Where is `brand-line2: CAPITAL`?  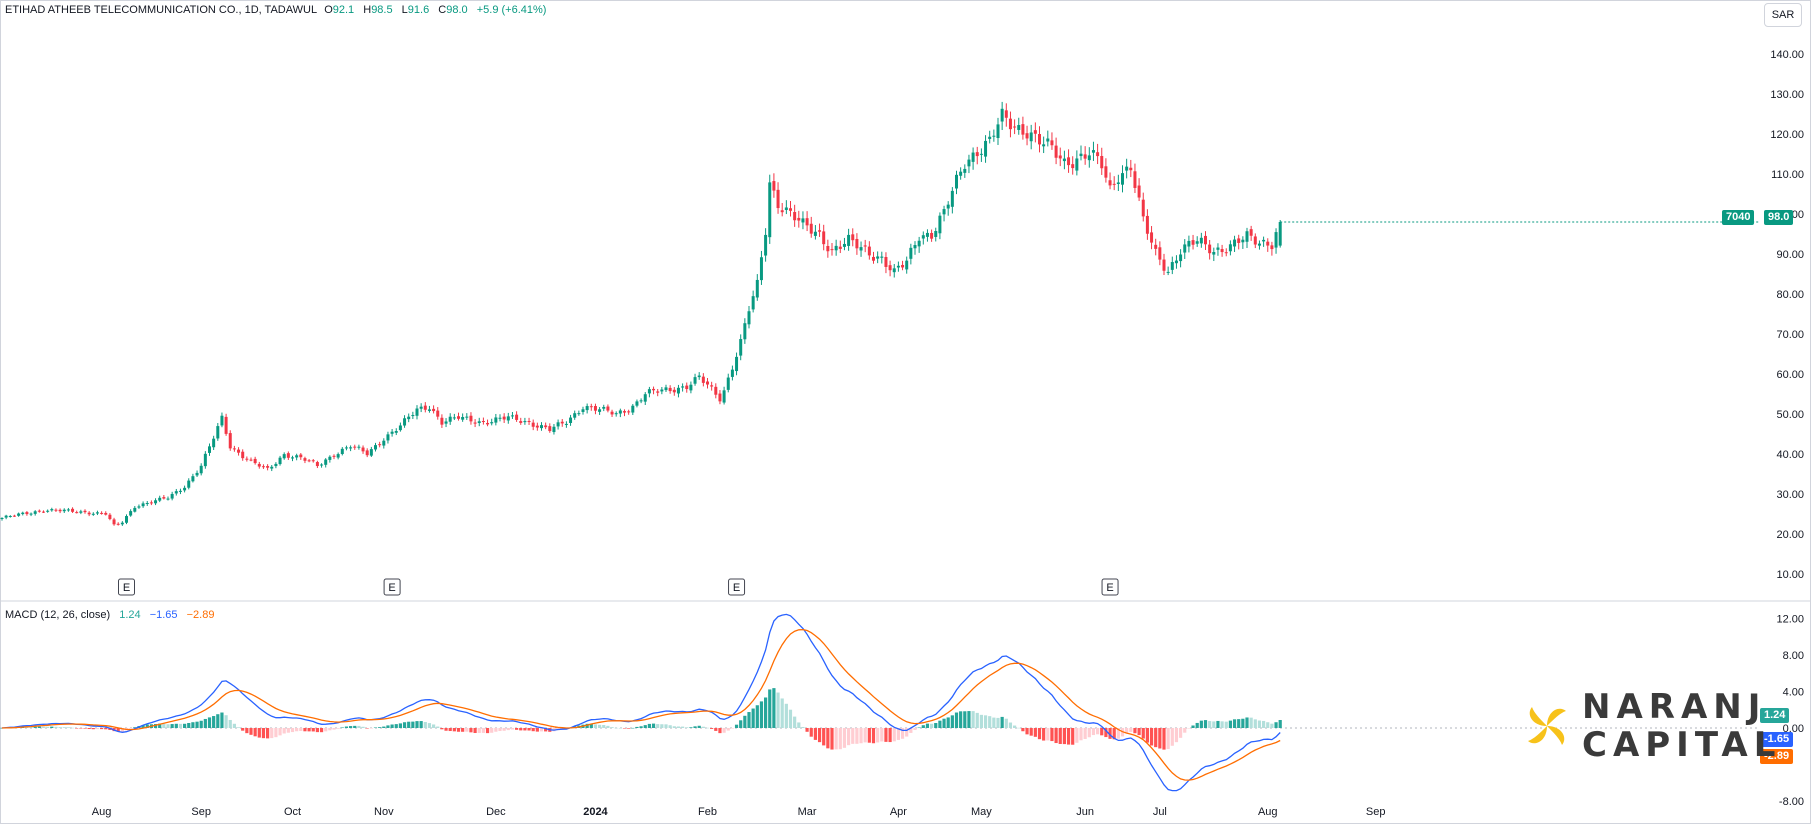
brand-line2: CAPITAL is located at coordinates (1682, 745).